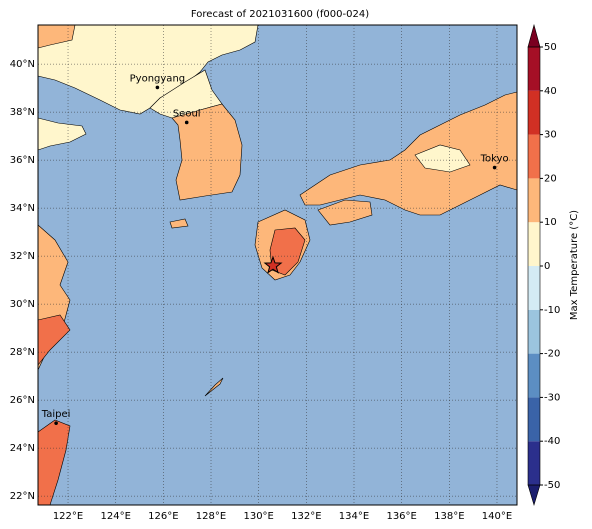 This screenshot has height=529, width=592. What do you see at coordinates (22, 304) in the screenshot?
I see `lat-tick-label: 30°N` at bounding box center [22, 304].